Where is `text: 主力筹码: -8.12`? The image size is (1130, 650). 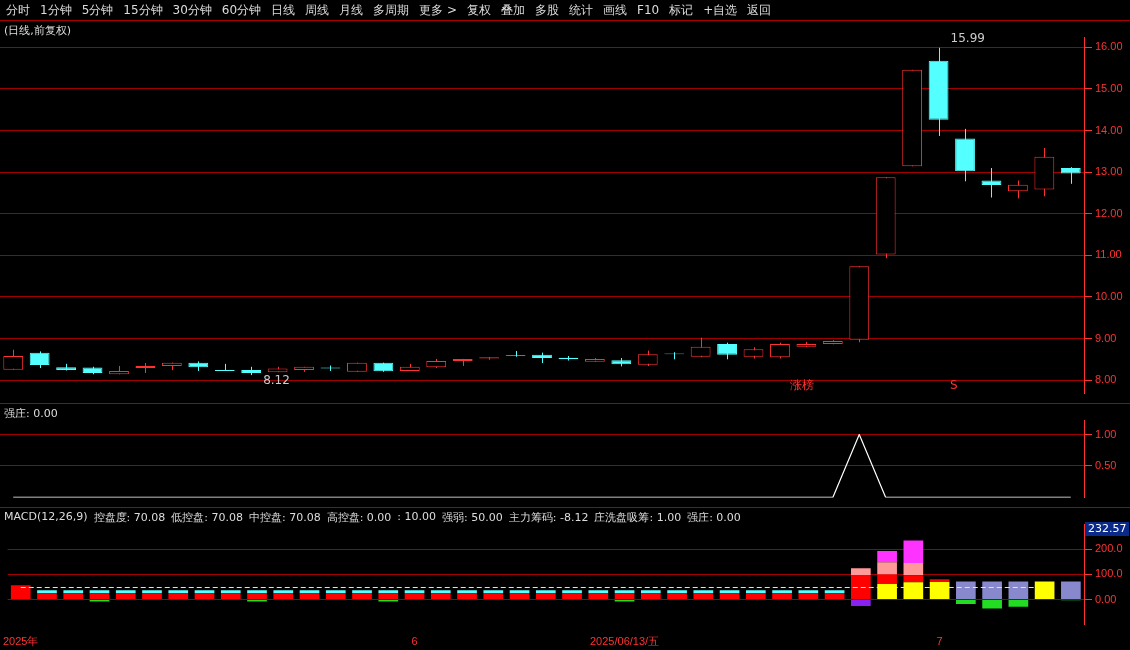
text: 主力筹码: -8.12 is located at coordinates (548, 517).